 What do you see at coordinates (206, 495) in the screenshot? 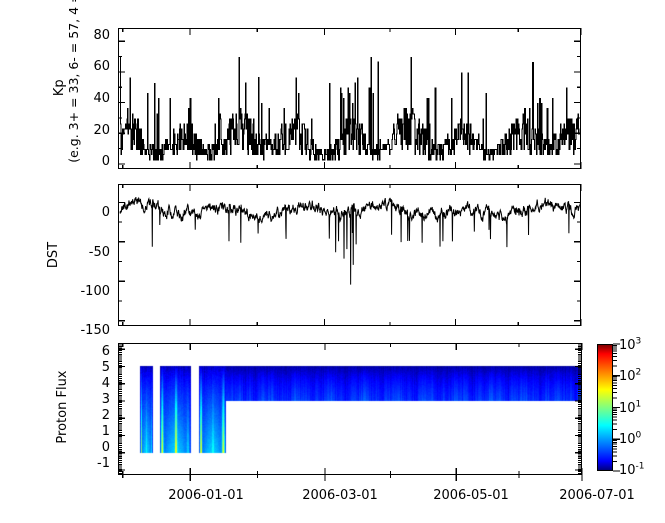
I see `xtick-label-0: 2006-01-01` at bounding box center [206, 495].